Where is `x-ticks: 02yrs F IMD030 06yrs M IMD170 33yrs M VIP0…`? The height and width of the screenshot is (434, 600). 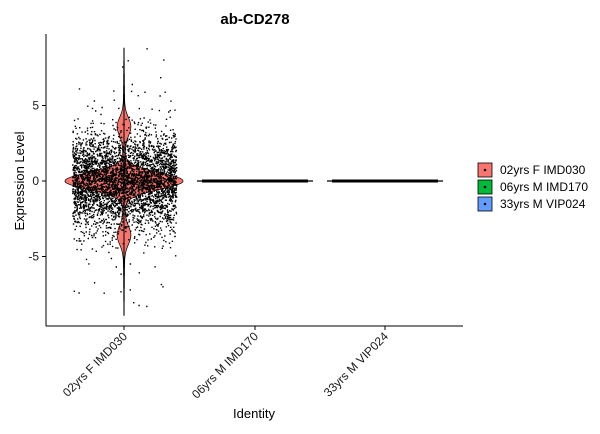
x-ticks: 02yrs F IMD030 06yrs M IMD170 33yrs M VIP0… is located at coordinates (225, 363).